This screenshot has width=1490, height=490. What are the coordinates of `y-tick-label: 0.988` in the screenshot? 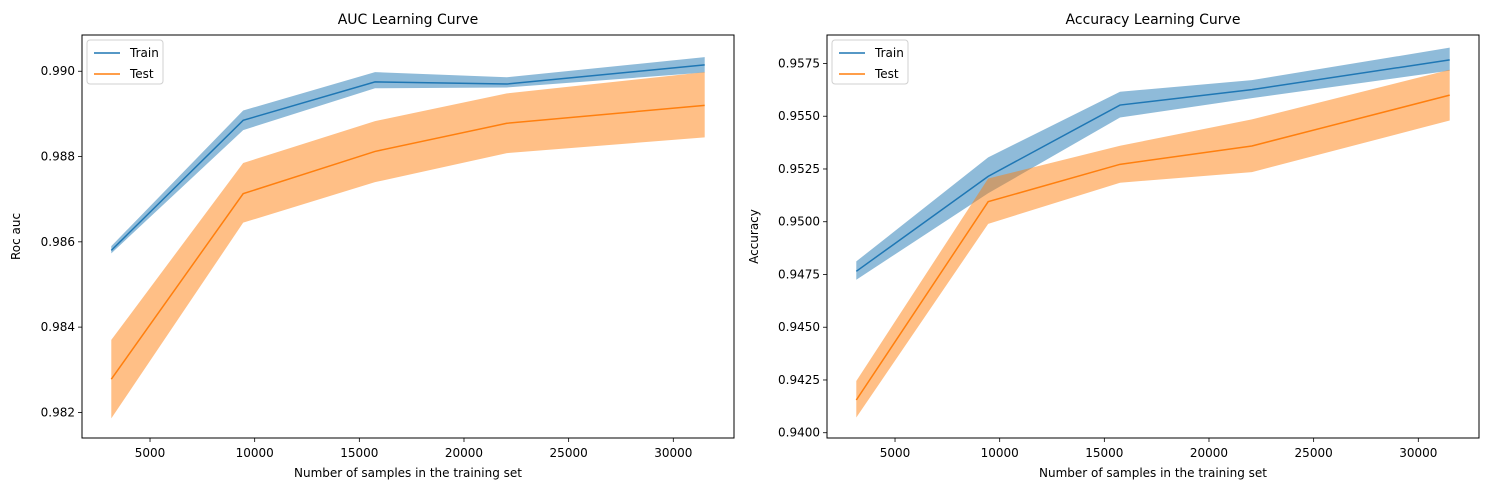 It's located at (58, 157).